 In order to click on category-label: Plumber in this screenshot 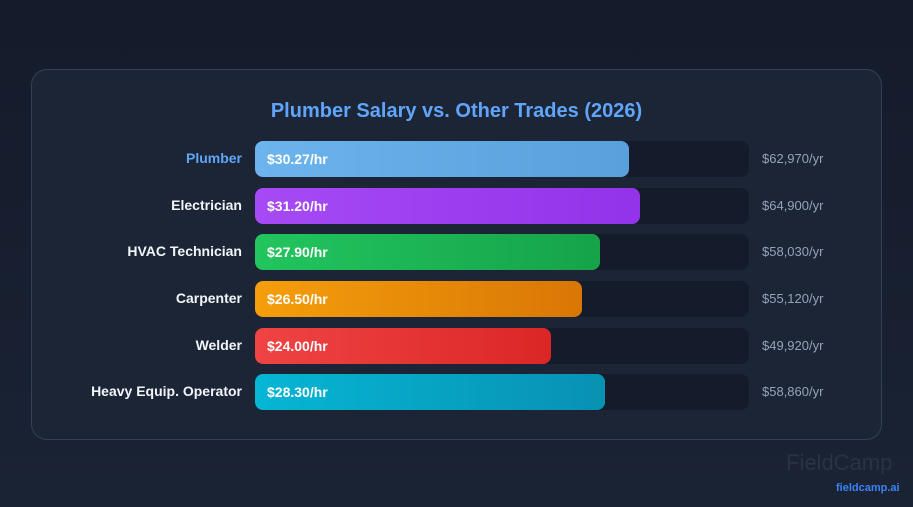, I will do `click(213, 158)`.